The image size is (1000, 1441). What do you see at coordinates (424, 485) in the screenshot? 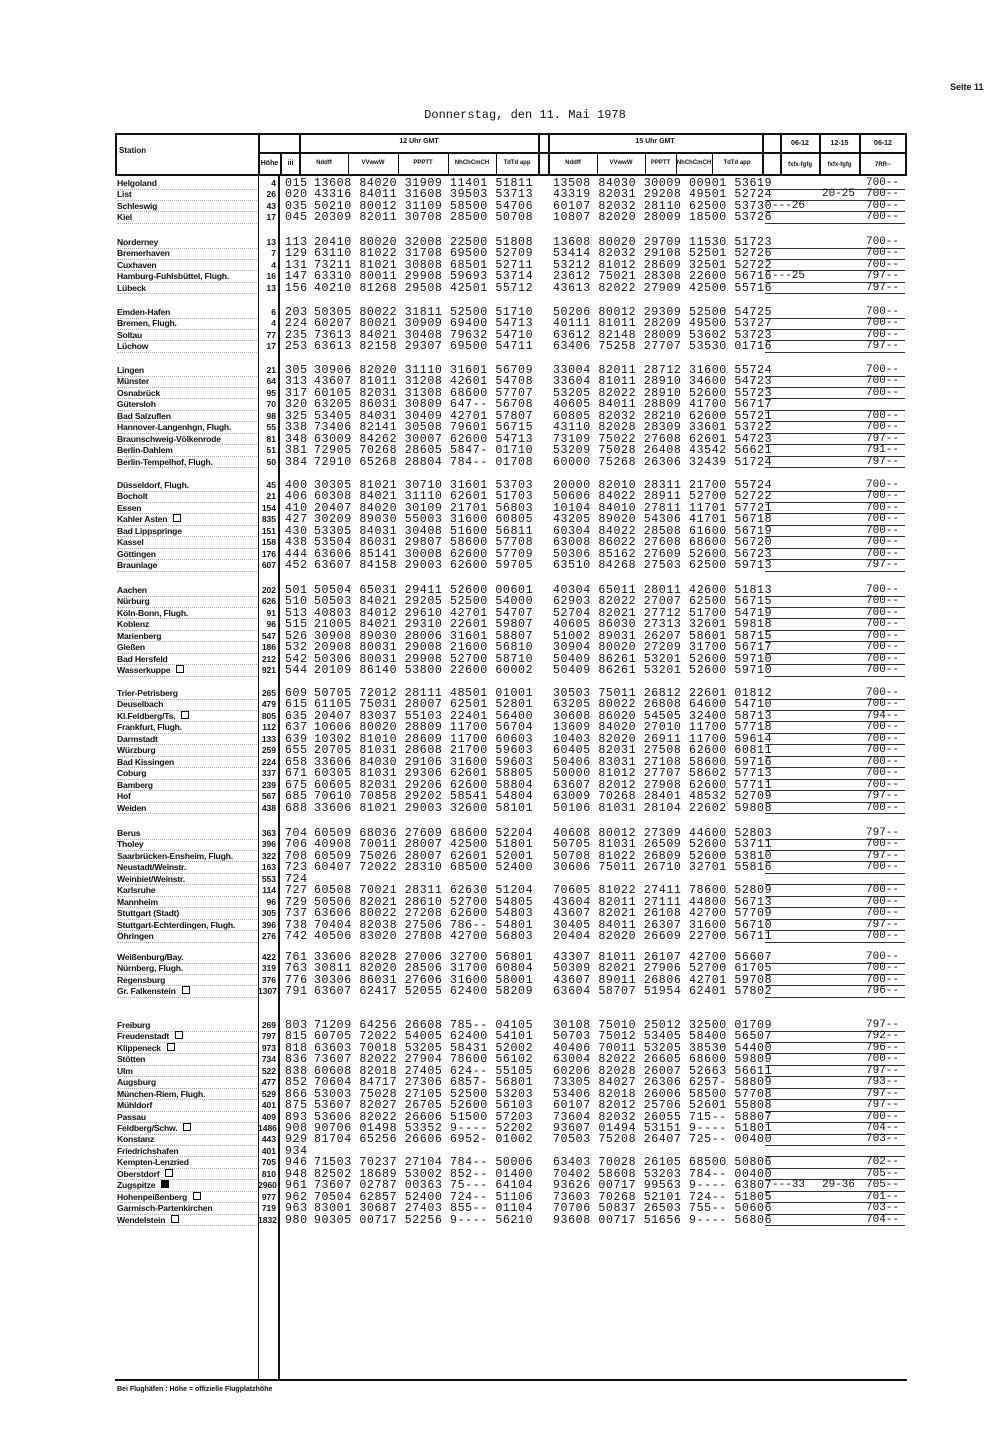
I see `obs-12-utc: 30305 81021 30710 31601 53703` at bounding box center [424, 485].